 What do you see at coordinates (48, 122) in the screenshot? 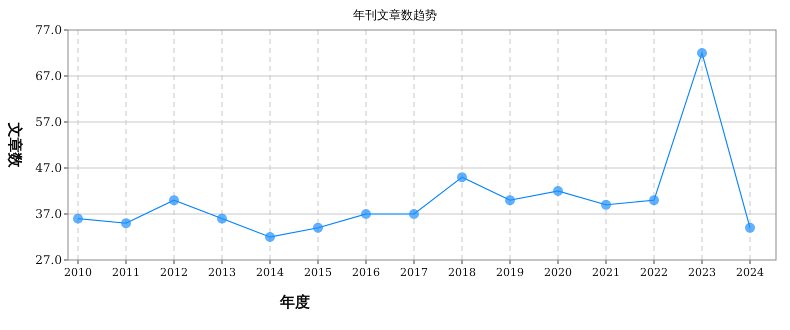
I see `y-tick-label: 57.0` at bounding box center [48, 122].